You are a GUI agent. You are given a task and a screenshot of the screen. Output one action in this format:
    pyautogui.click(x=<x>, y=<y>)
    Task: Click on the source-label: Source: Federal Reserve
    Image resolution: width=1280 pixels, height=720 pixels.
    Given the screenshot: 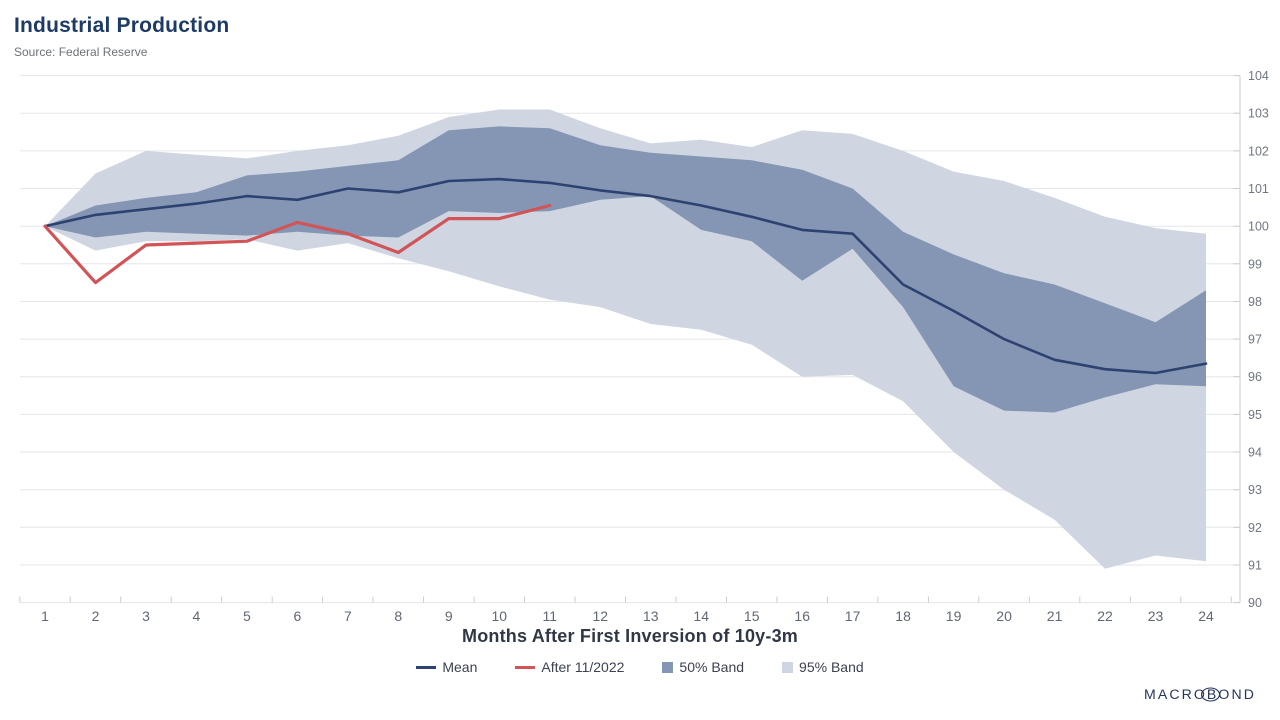 What is the action you would take?
    pyautogui.click(x=81, y=52)
    